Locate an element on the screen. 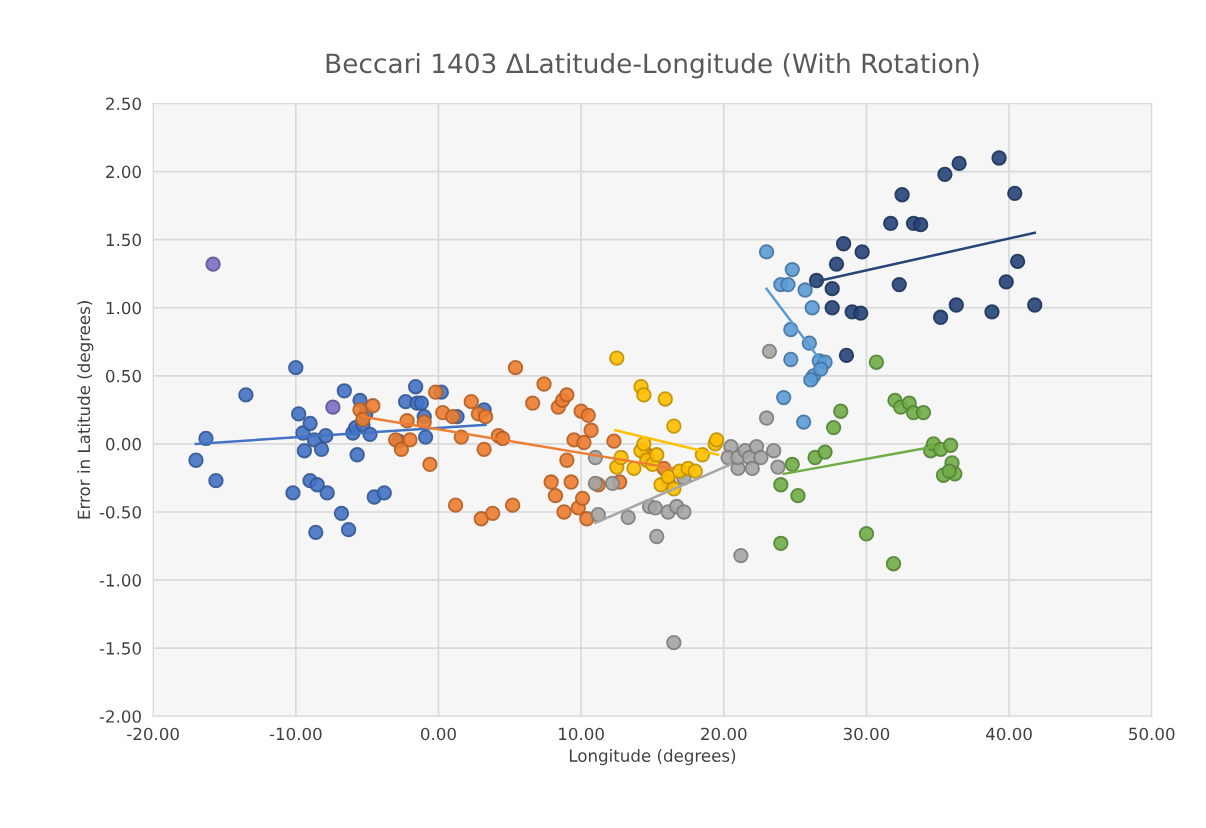 Image resolution: width=1206 pixels, height=828 pixels. y-tick-label: 2.00 is located at coordinates (123, 172).